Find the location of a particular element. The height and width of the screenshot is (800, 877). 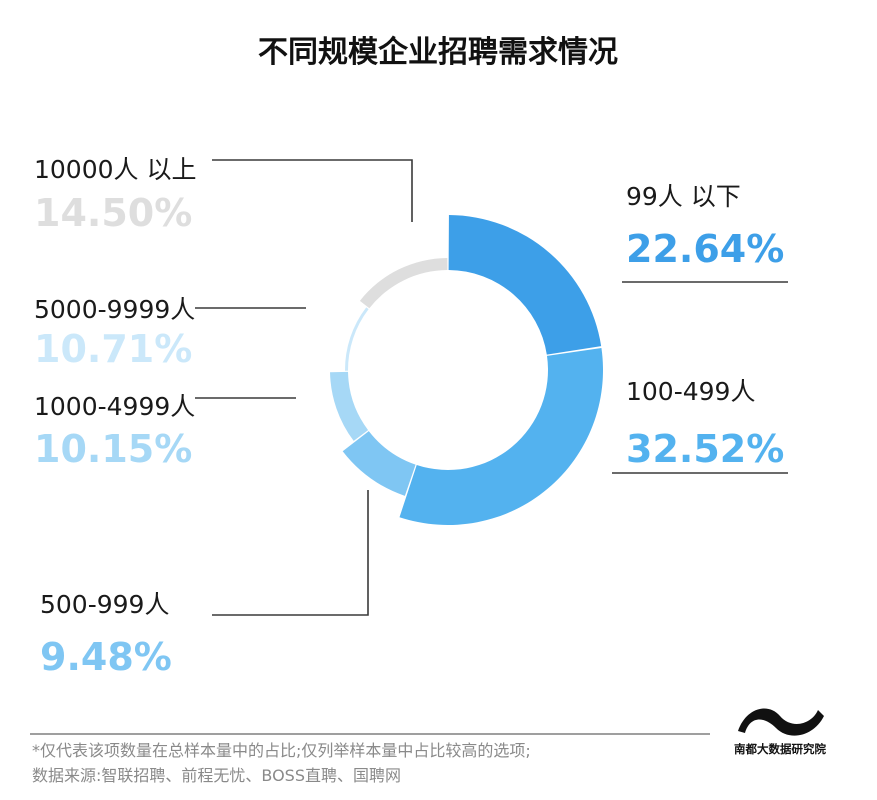

donut-slices is located at coordinates (467, 370).